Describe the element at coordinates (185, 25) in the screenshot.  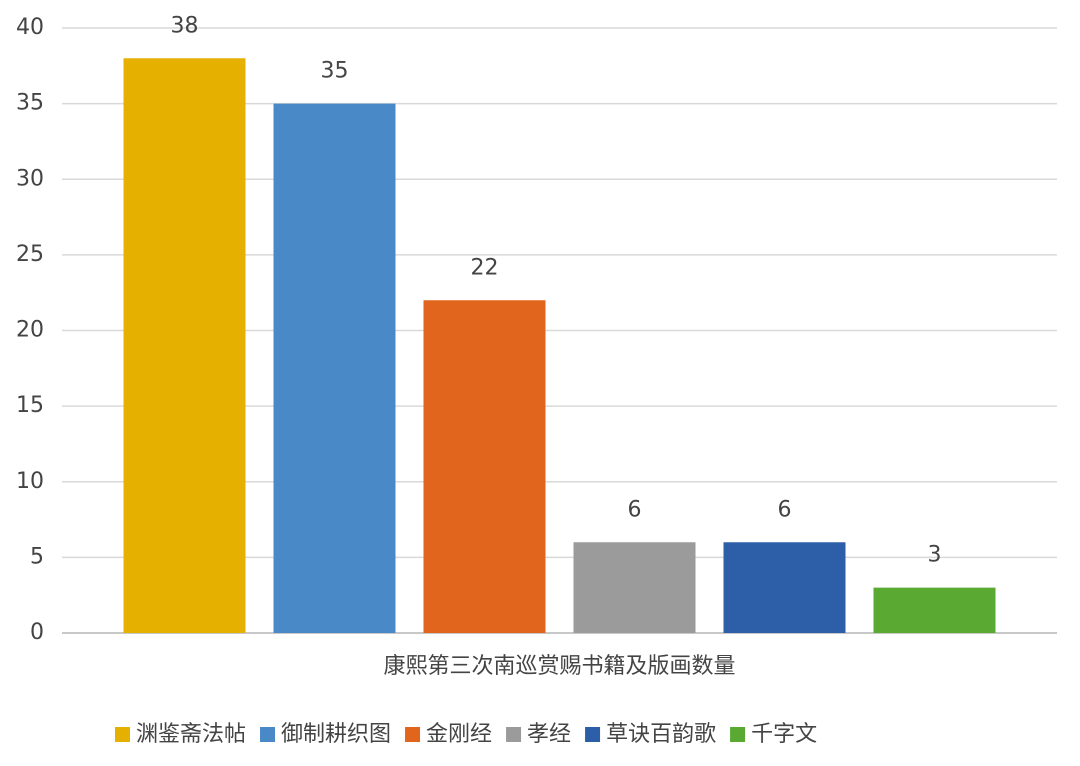
I see `data-label: 38` at that location.